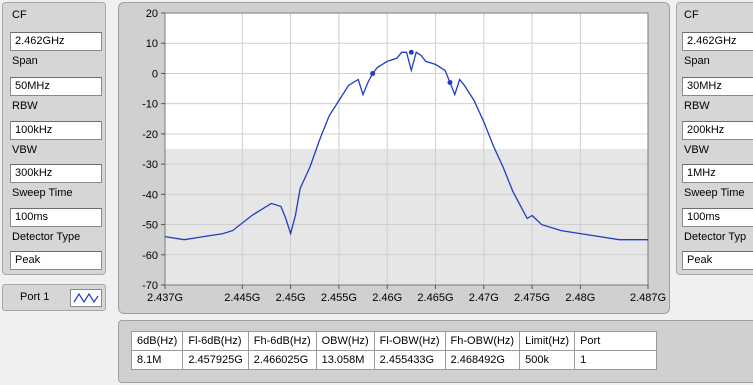 The width and height of the screenshot is (753, 385). What do you see at coordinates (215, 360) in the screenshot?
I see `table-cell: 2.457925G` at bounding box center [215, 360].